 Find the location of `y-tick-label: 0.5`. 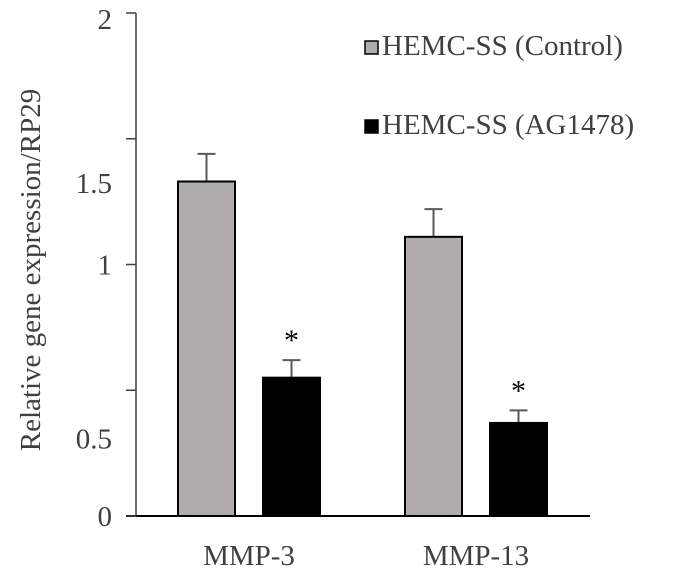

y-tick-label: 0.5 is located at coordinates (94, 439).